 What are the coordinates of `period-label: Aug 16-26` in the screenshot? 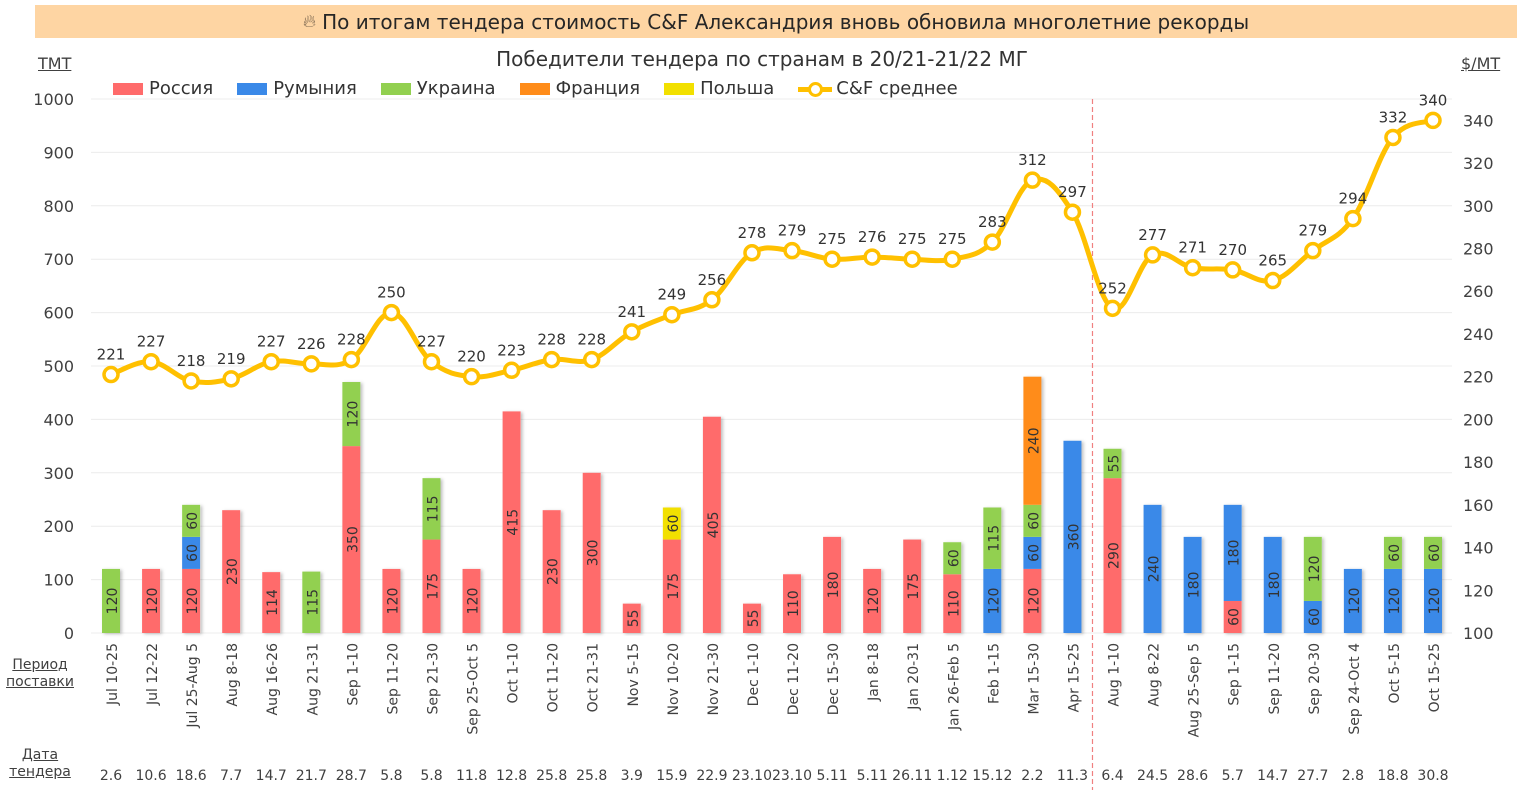 It's located at (273, 679).